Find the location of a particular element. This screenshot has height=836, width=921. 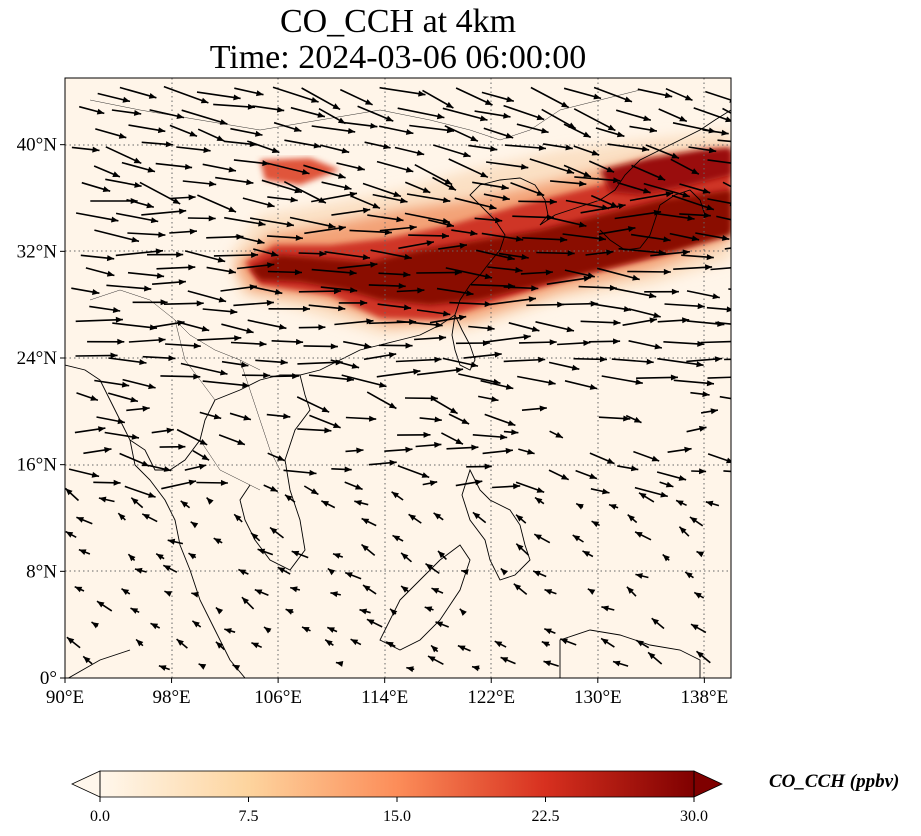

colorbar-extend-max is located at coordinates (708, 784).